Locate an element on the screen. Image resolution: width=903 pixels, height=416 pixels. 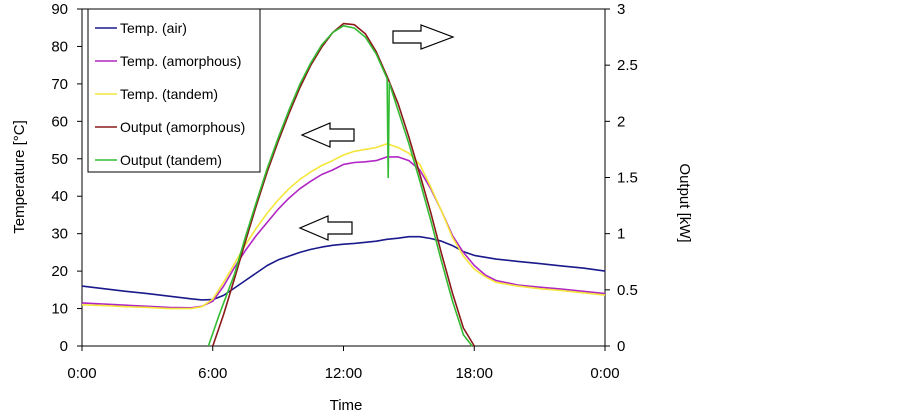
left-tick-label: 60 is located at coordinates (59, 121).